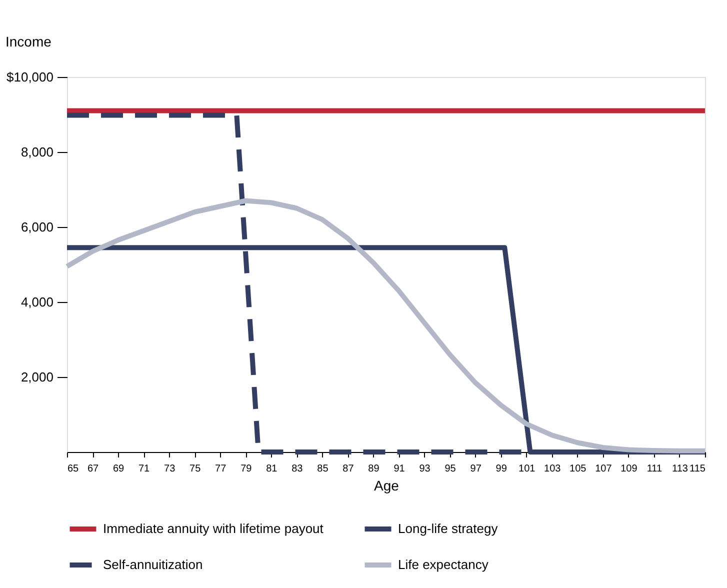 This screenshot has height=588, width=727. Describe the element at coordinates (93, 469) in the screenshot. I see `x-tick-label: 67` at that location.